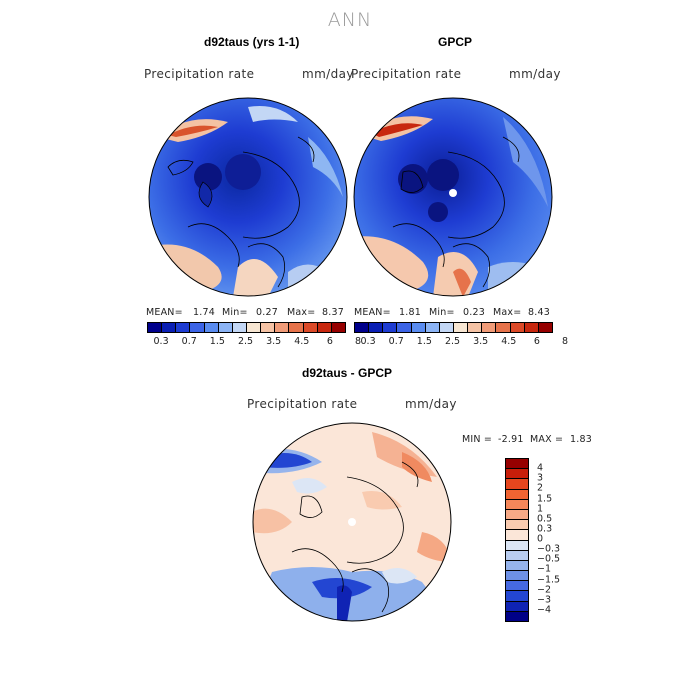 The width and height of the screenshot is (700, 700). What do you see at coordinates (540, 478) in the screenshot?
I see `colorbar-tick-label: 3` at bounding box center [540, 478].